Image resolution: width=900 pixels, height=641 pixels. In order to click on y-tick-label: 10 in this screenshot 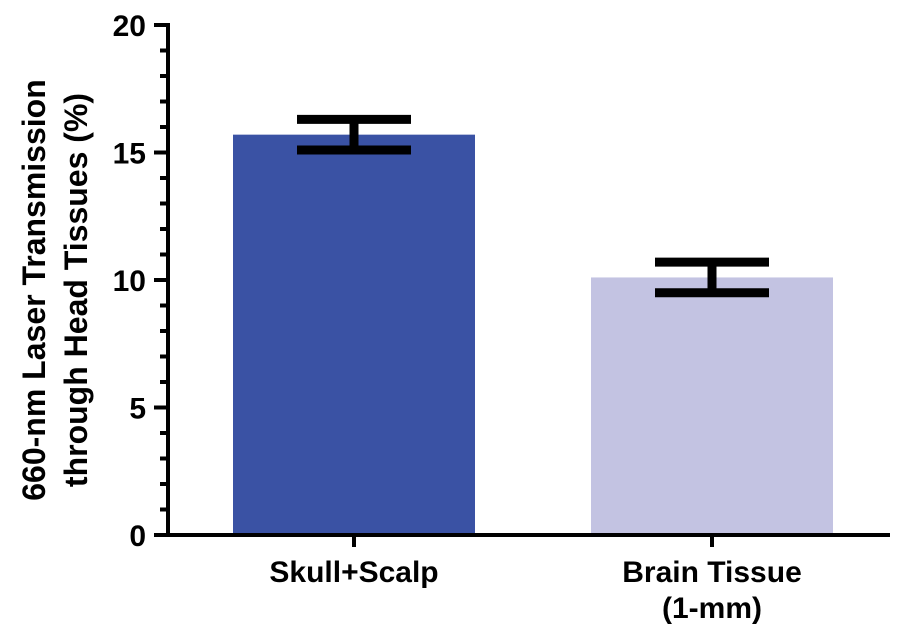, I will do `click(129, 281)`.